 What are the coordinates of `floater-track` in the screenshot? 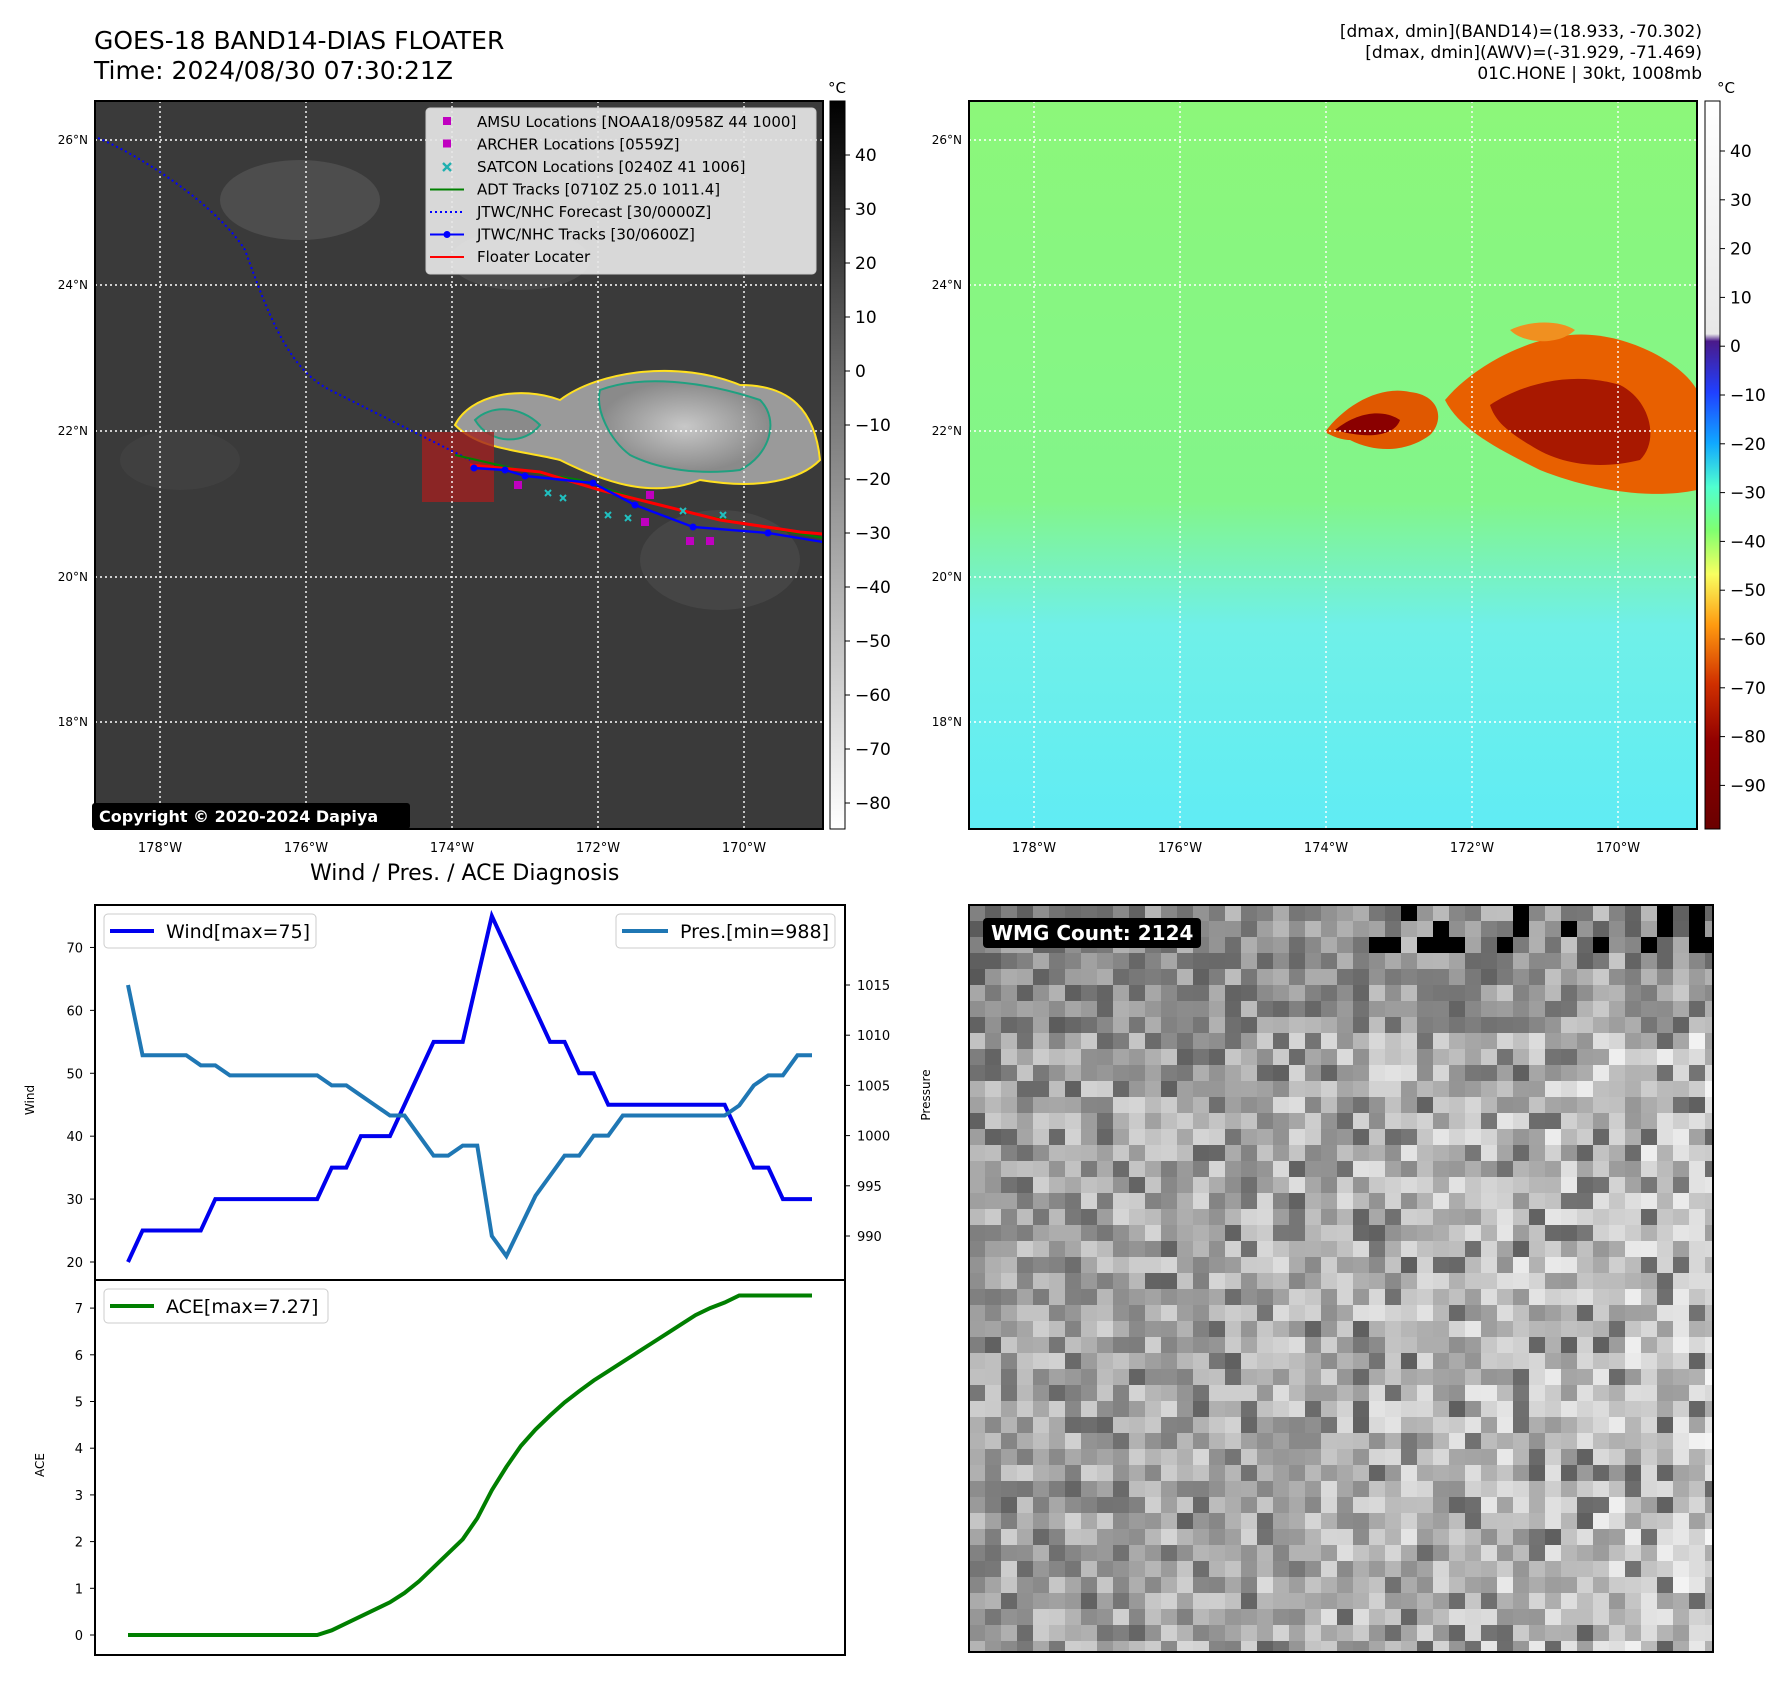 It's located at (646, 499).